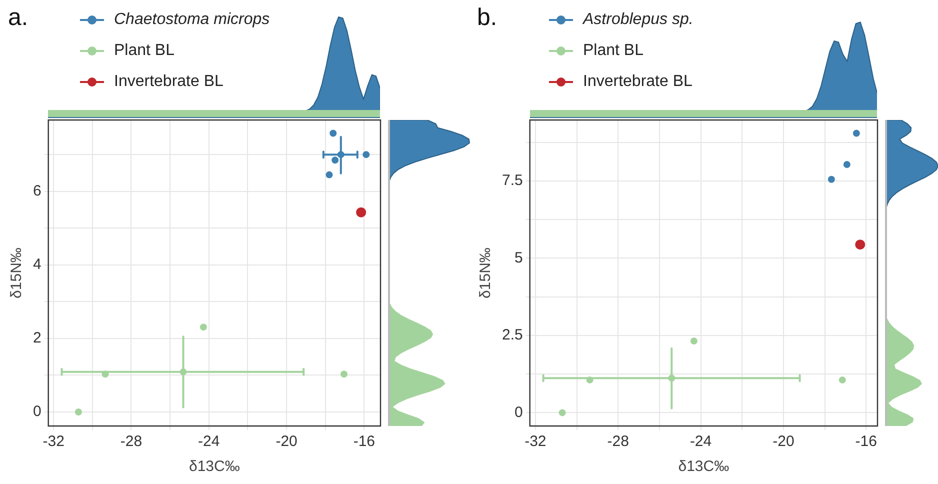 This screenshot has width=938, height=484. What do you see at coordinates (192, 19) in the screenshot?
I see `legend-label: Chaetostoma microps` at bounding box center [192, 19].